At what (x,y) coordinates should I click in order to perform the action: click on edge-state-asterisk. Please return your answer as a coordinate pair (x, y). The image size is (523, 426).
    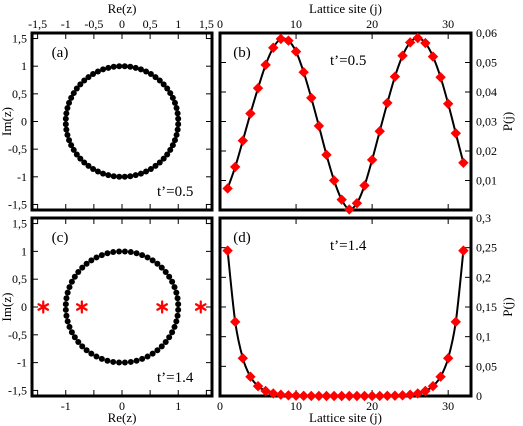
    Looking at the image, I should click on (162, 307).